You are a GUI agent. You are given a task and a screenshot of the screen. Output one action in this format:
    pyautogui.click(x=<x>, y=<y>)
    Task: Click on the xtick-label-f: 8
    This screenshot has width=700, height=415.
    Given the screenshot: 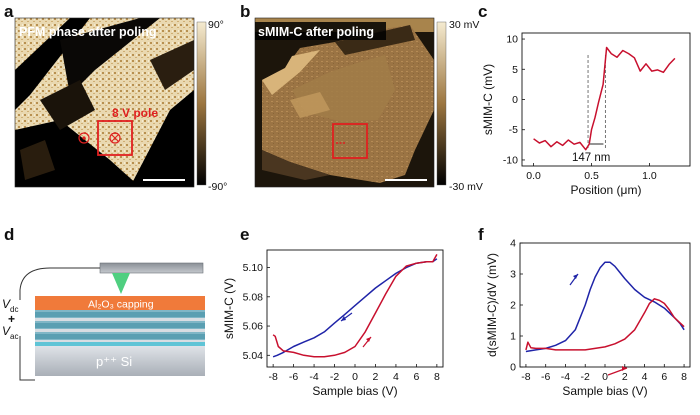 What is the action you would take?
    pyautogui.click(x=684, y=377)
    